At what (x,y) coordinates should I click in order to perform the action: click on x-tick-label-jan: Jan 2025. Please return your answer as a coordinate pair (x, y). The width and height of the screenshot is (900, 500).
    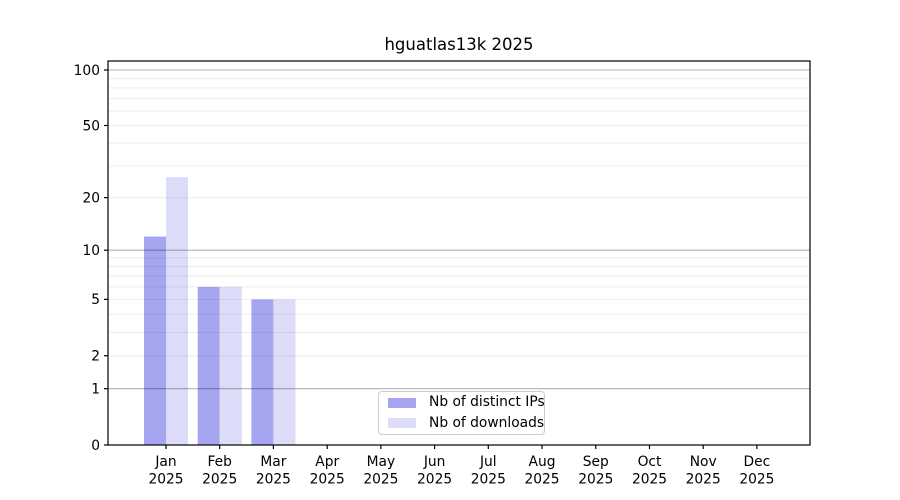
    Looking at the image, I should click on (165, 471).